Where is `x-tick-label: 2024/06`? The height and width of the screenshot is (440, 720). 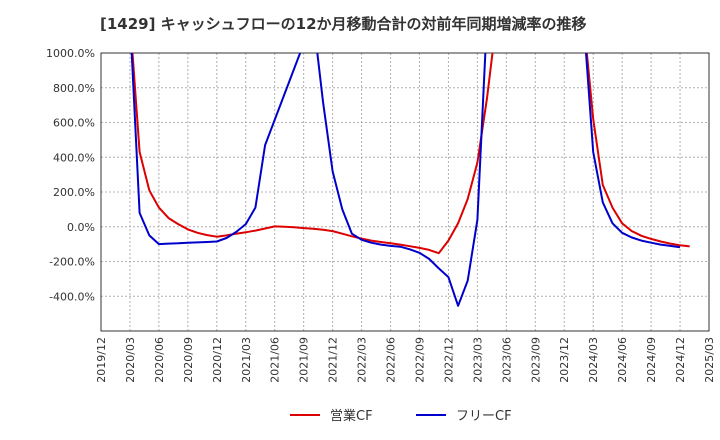
x-tick-label: 2024/06 is located at coordinates (622, 360).